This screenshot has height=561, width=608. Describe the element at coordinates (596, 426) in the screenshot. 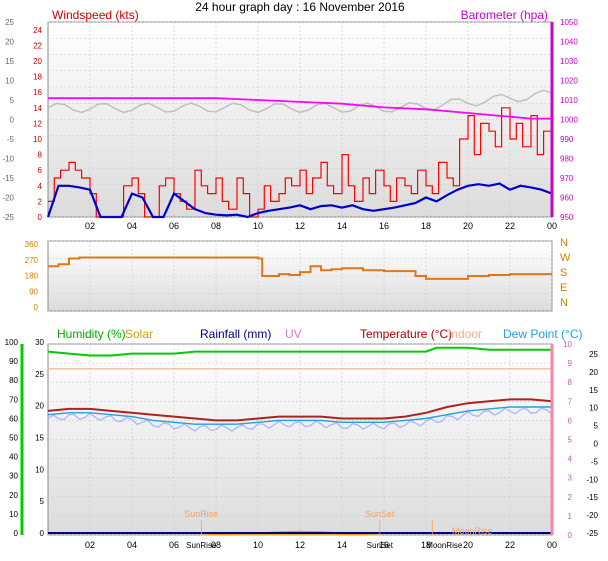

I see `temperature-tick-label: 5` at that location.